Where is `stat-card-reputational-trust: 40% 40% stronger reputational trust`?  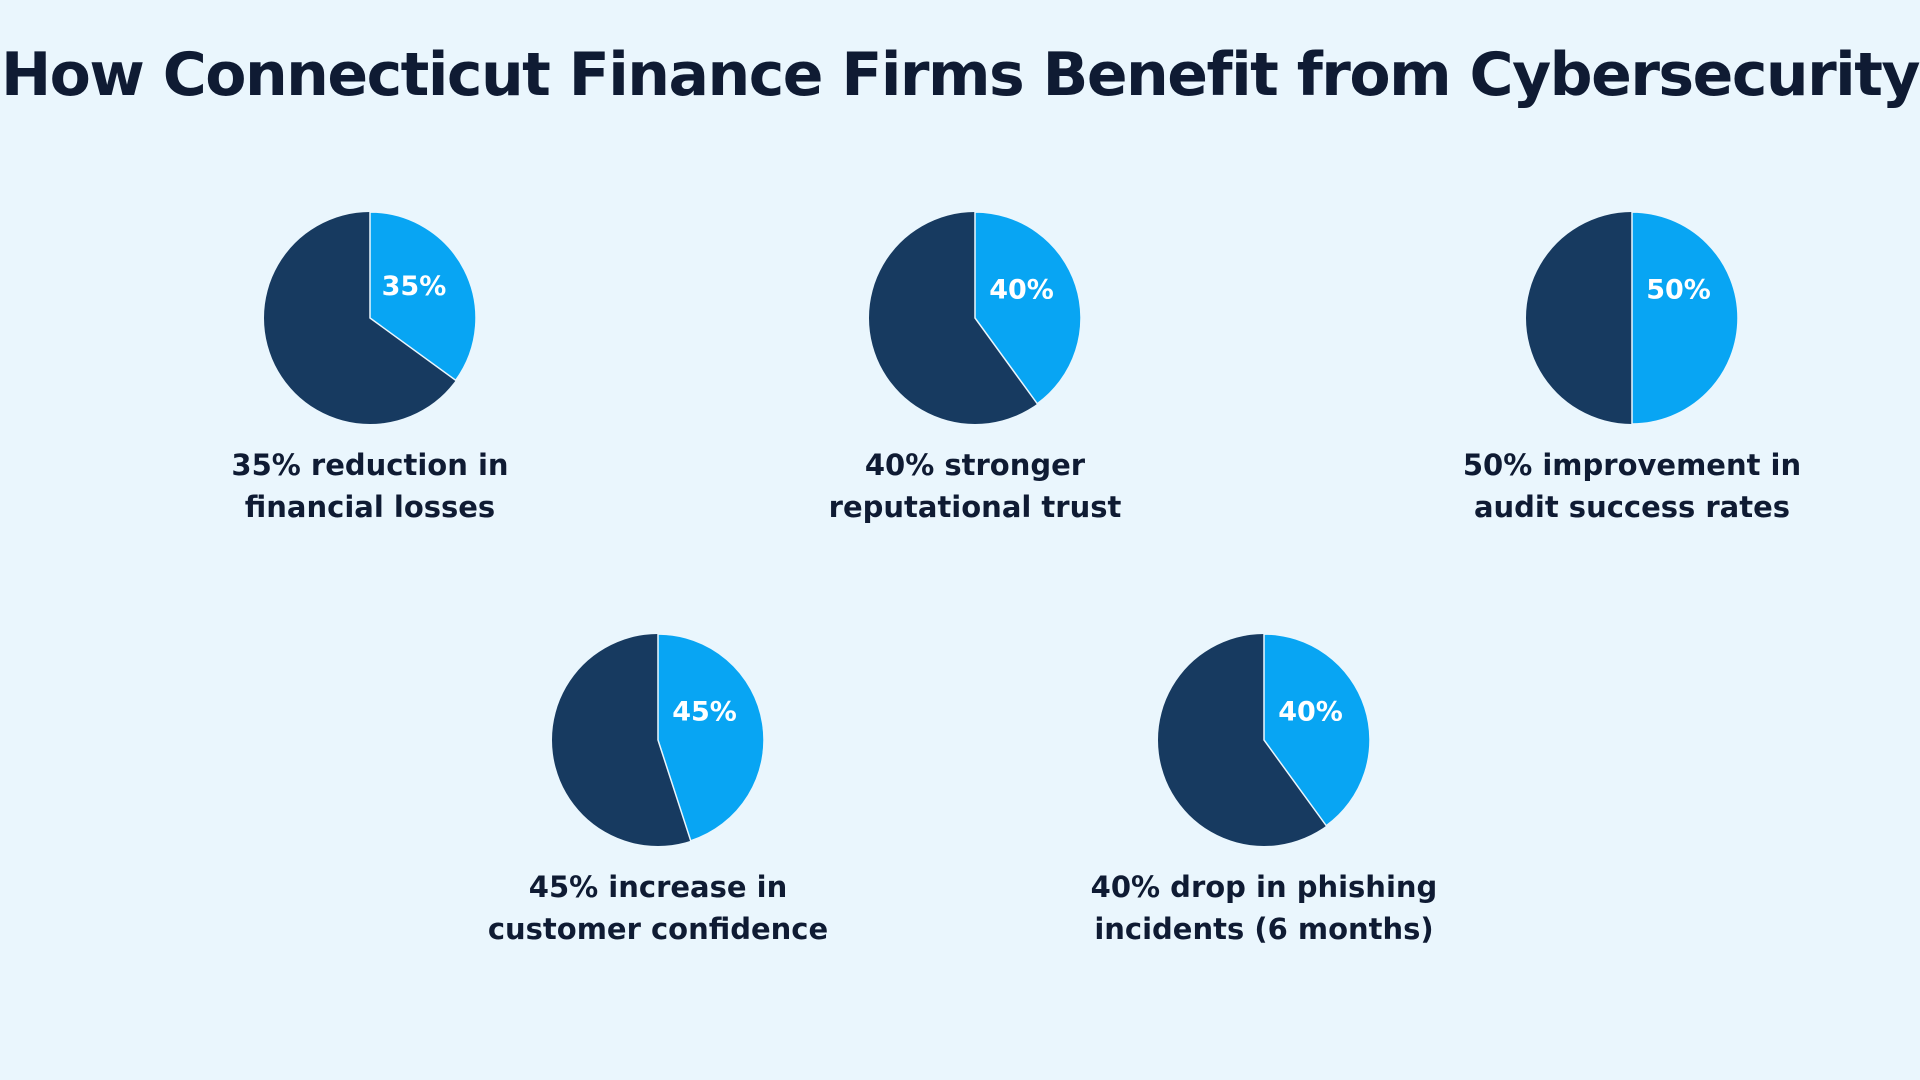
stat-card-reputational-trust: 40% 40% stronger reputational trust is located at coordinates (975, 369).